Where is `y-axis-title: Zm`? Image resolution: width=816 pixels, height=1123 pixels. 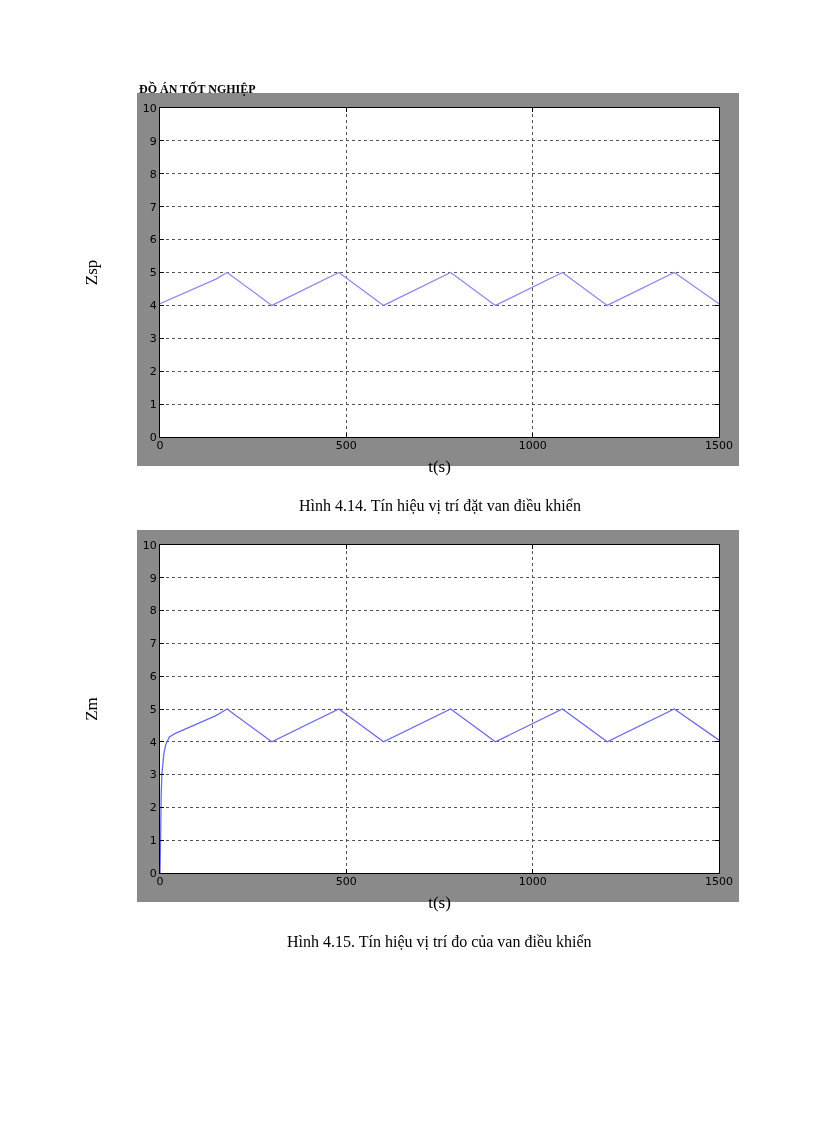
y-axis-title: Zm is located at coordinates (92, 709).